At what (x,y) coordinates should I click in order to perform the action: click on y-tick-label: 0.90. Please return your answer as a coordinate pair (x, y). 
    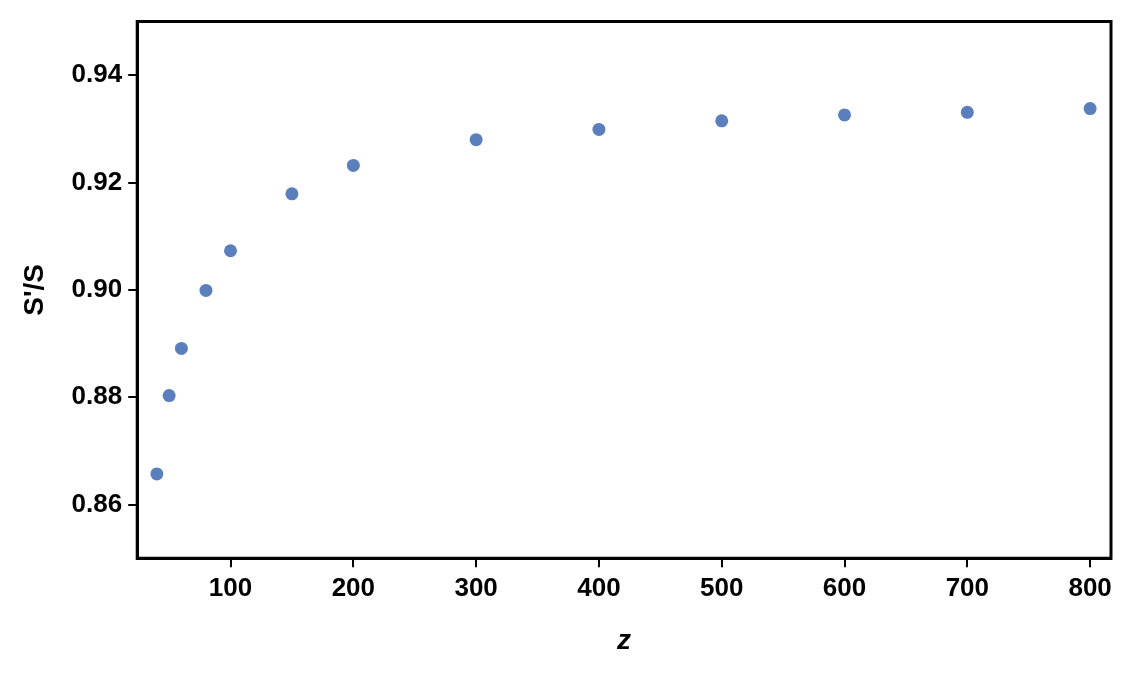
    Looking at the image, I should click on (97, 288).